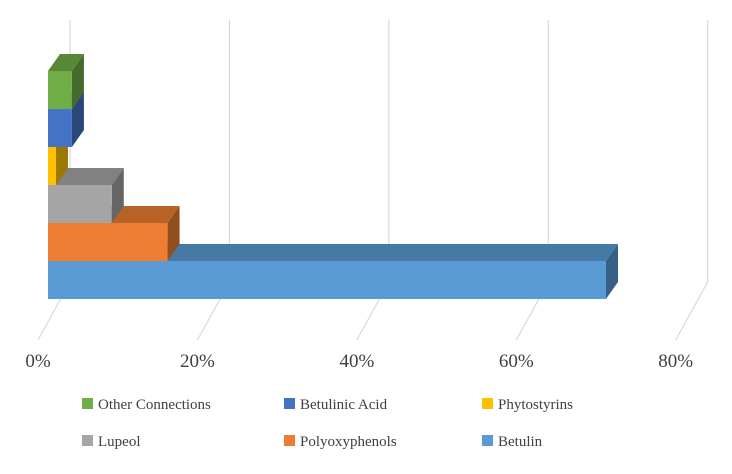 Image resolution: width=732 pixels, height=474 pixels. I want to click on bar-lupeol, so click(86, 195).